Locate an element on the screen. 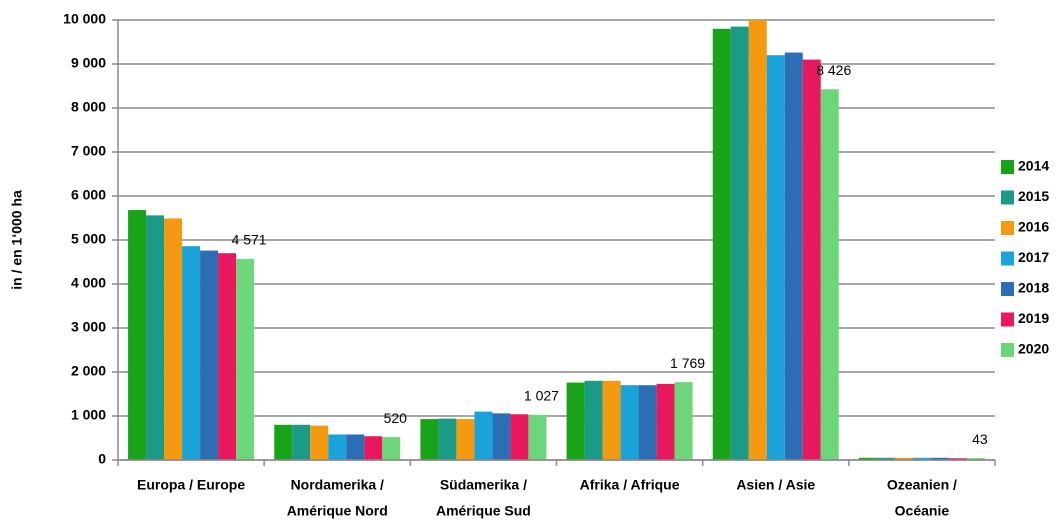 Image resolution: width=1061 pixels, height=521 pixels. data-label: 1 027 is located at coordinates (541, 396).